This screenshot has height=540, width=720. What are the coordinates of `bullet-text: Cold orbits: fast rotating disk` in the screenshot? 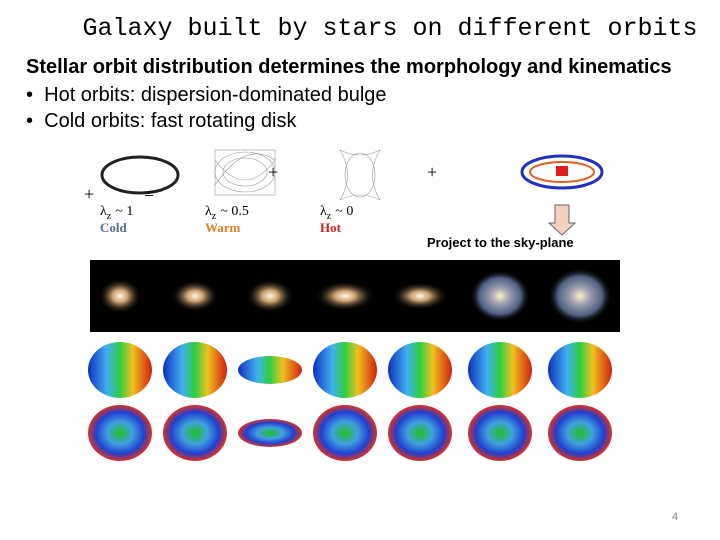 It's located at (170, 121).